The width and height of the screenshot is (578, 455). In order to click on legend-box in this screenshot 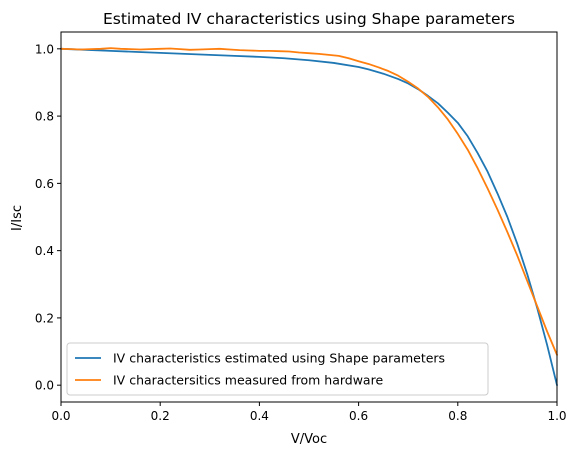, I will do `click(277, 369)`.